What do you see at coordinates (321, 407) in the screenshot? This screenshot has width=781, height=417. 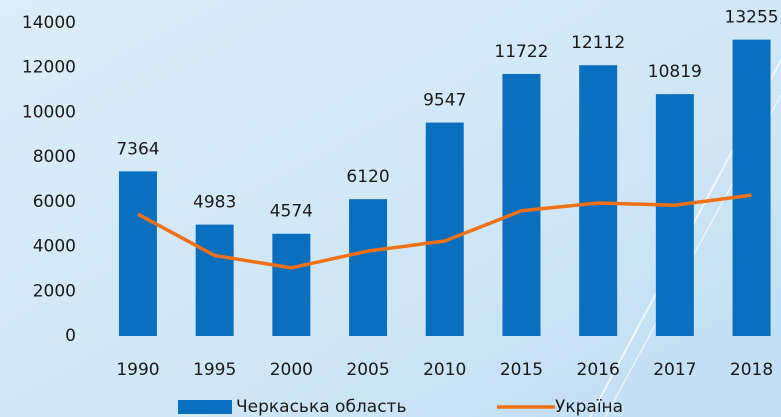 I see `legend-label: Черкаська область` at bounding box center [321, 407].